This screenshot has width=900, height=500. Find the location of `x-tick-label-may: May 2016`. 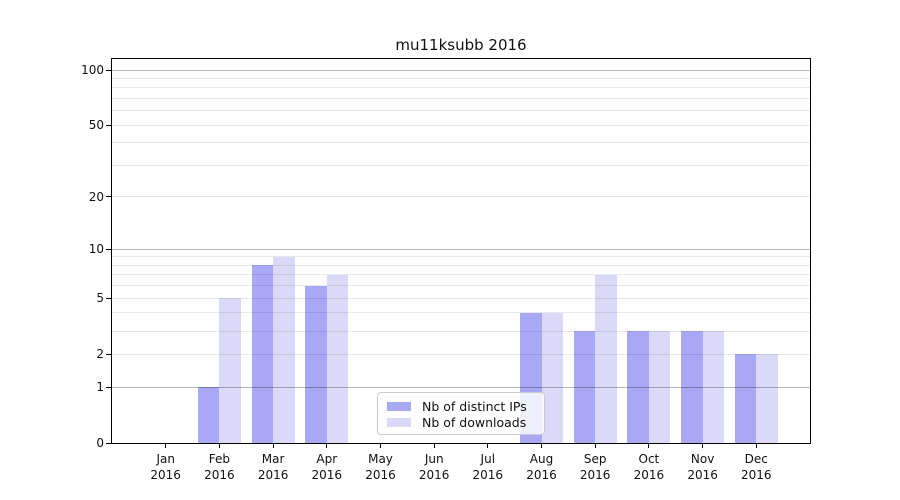

x-tick-label-may: May 2016 is located at coordinates (381, 467).